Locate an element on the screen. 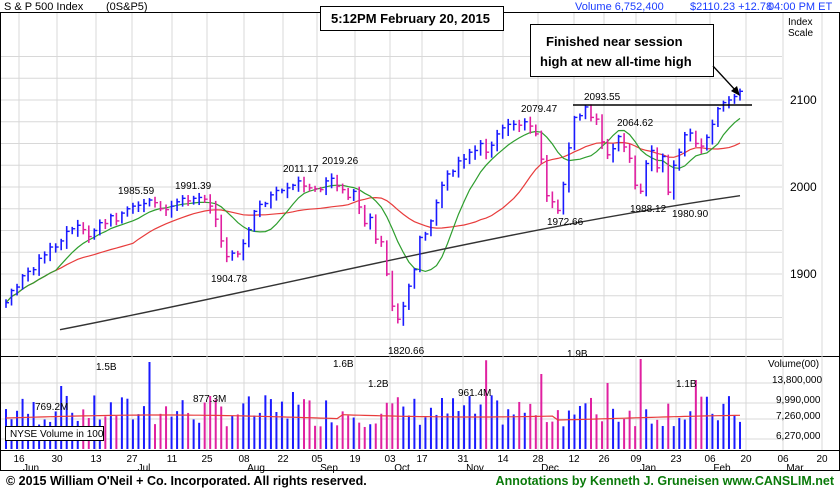  volume-legend-box is located at coordinates (54, 433).